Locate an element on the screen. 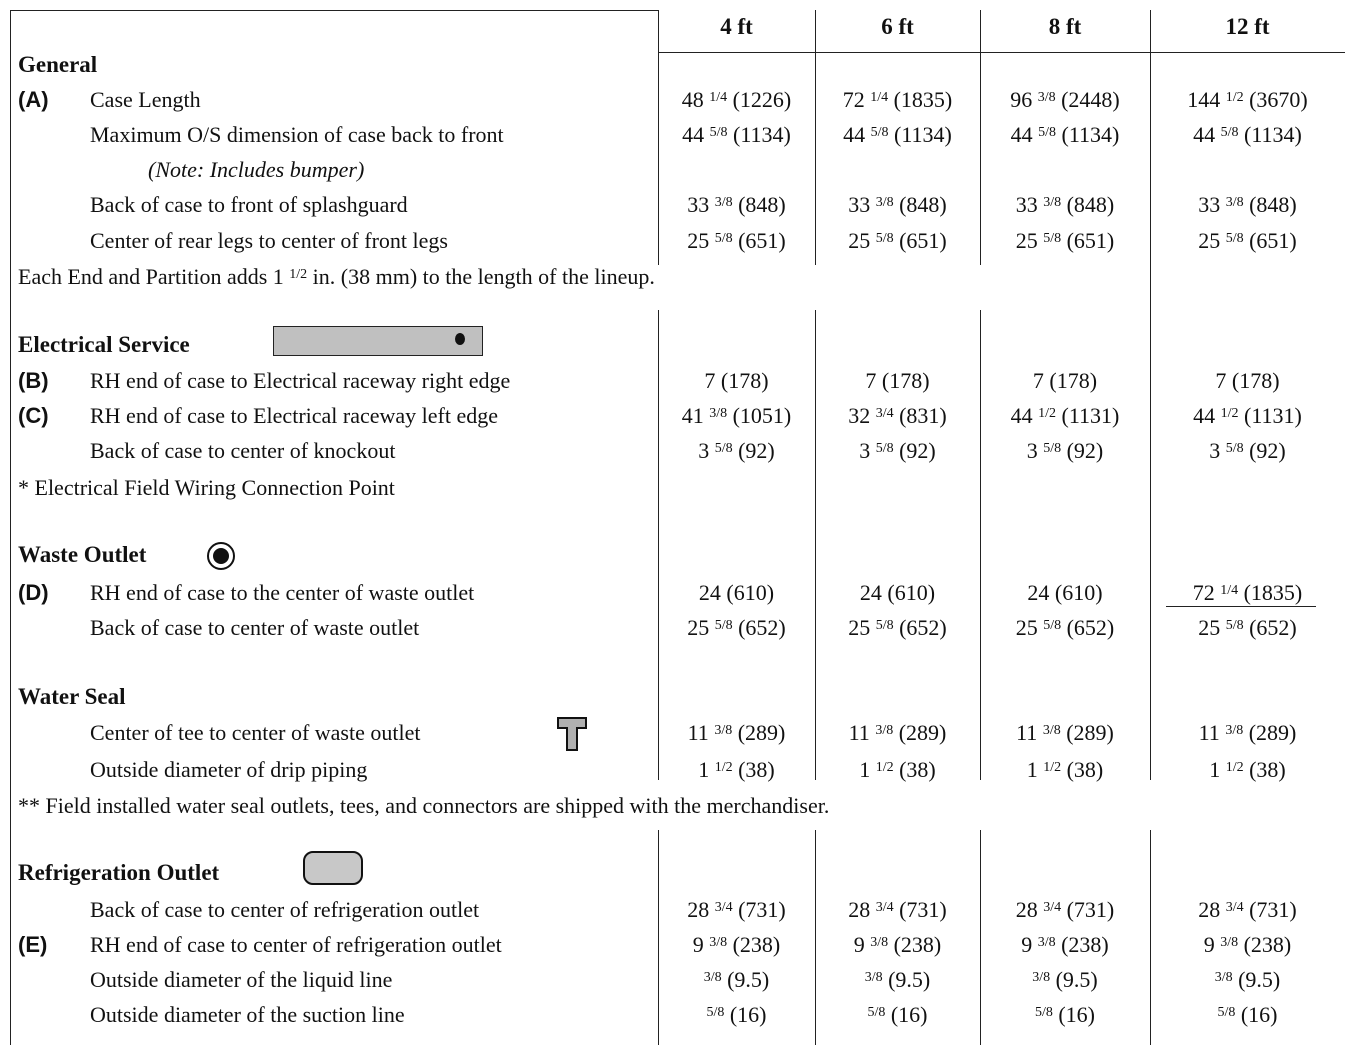  section-title-water-seal: Water Seal is located at coordinates (72, 696).